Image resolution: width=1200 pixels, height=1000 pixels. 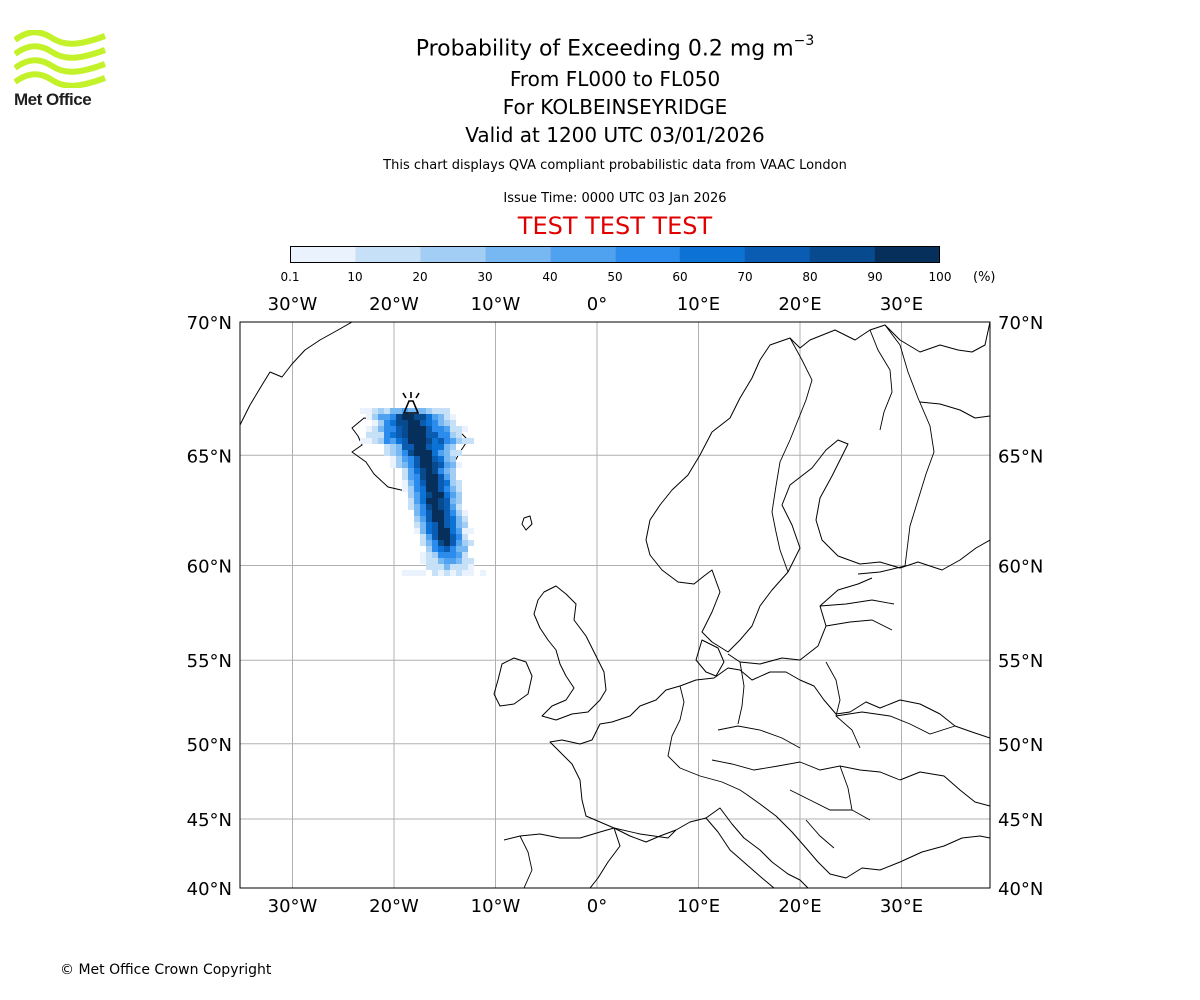 I want to click on latitude-label: 50°N, so click(x=1020, y=745).